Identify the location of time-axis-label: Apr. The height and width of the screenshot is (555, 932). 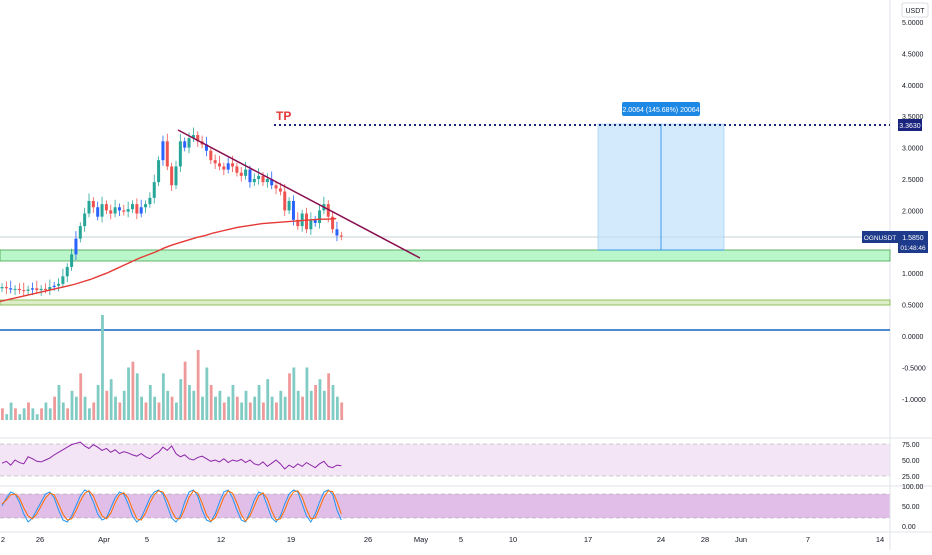
(104, 539).